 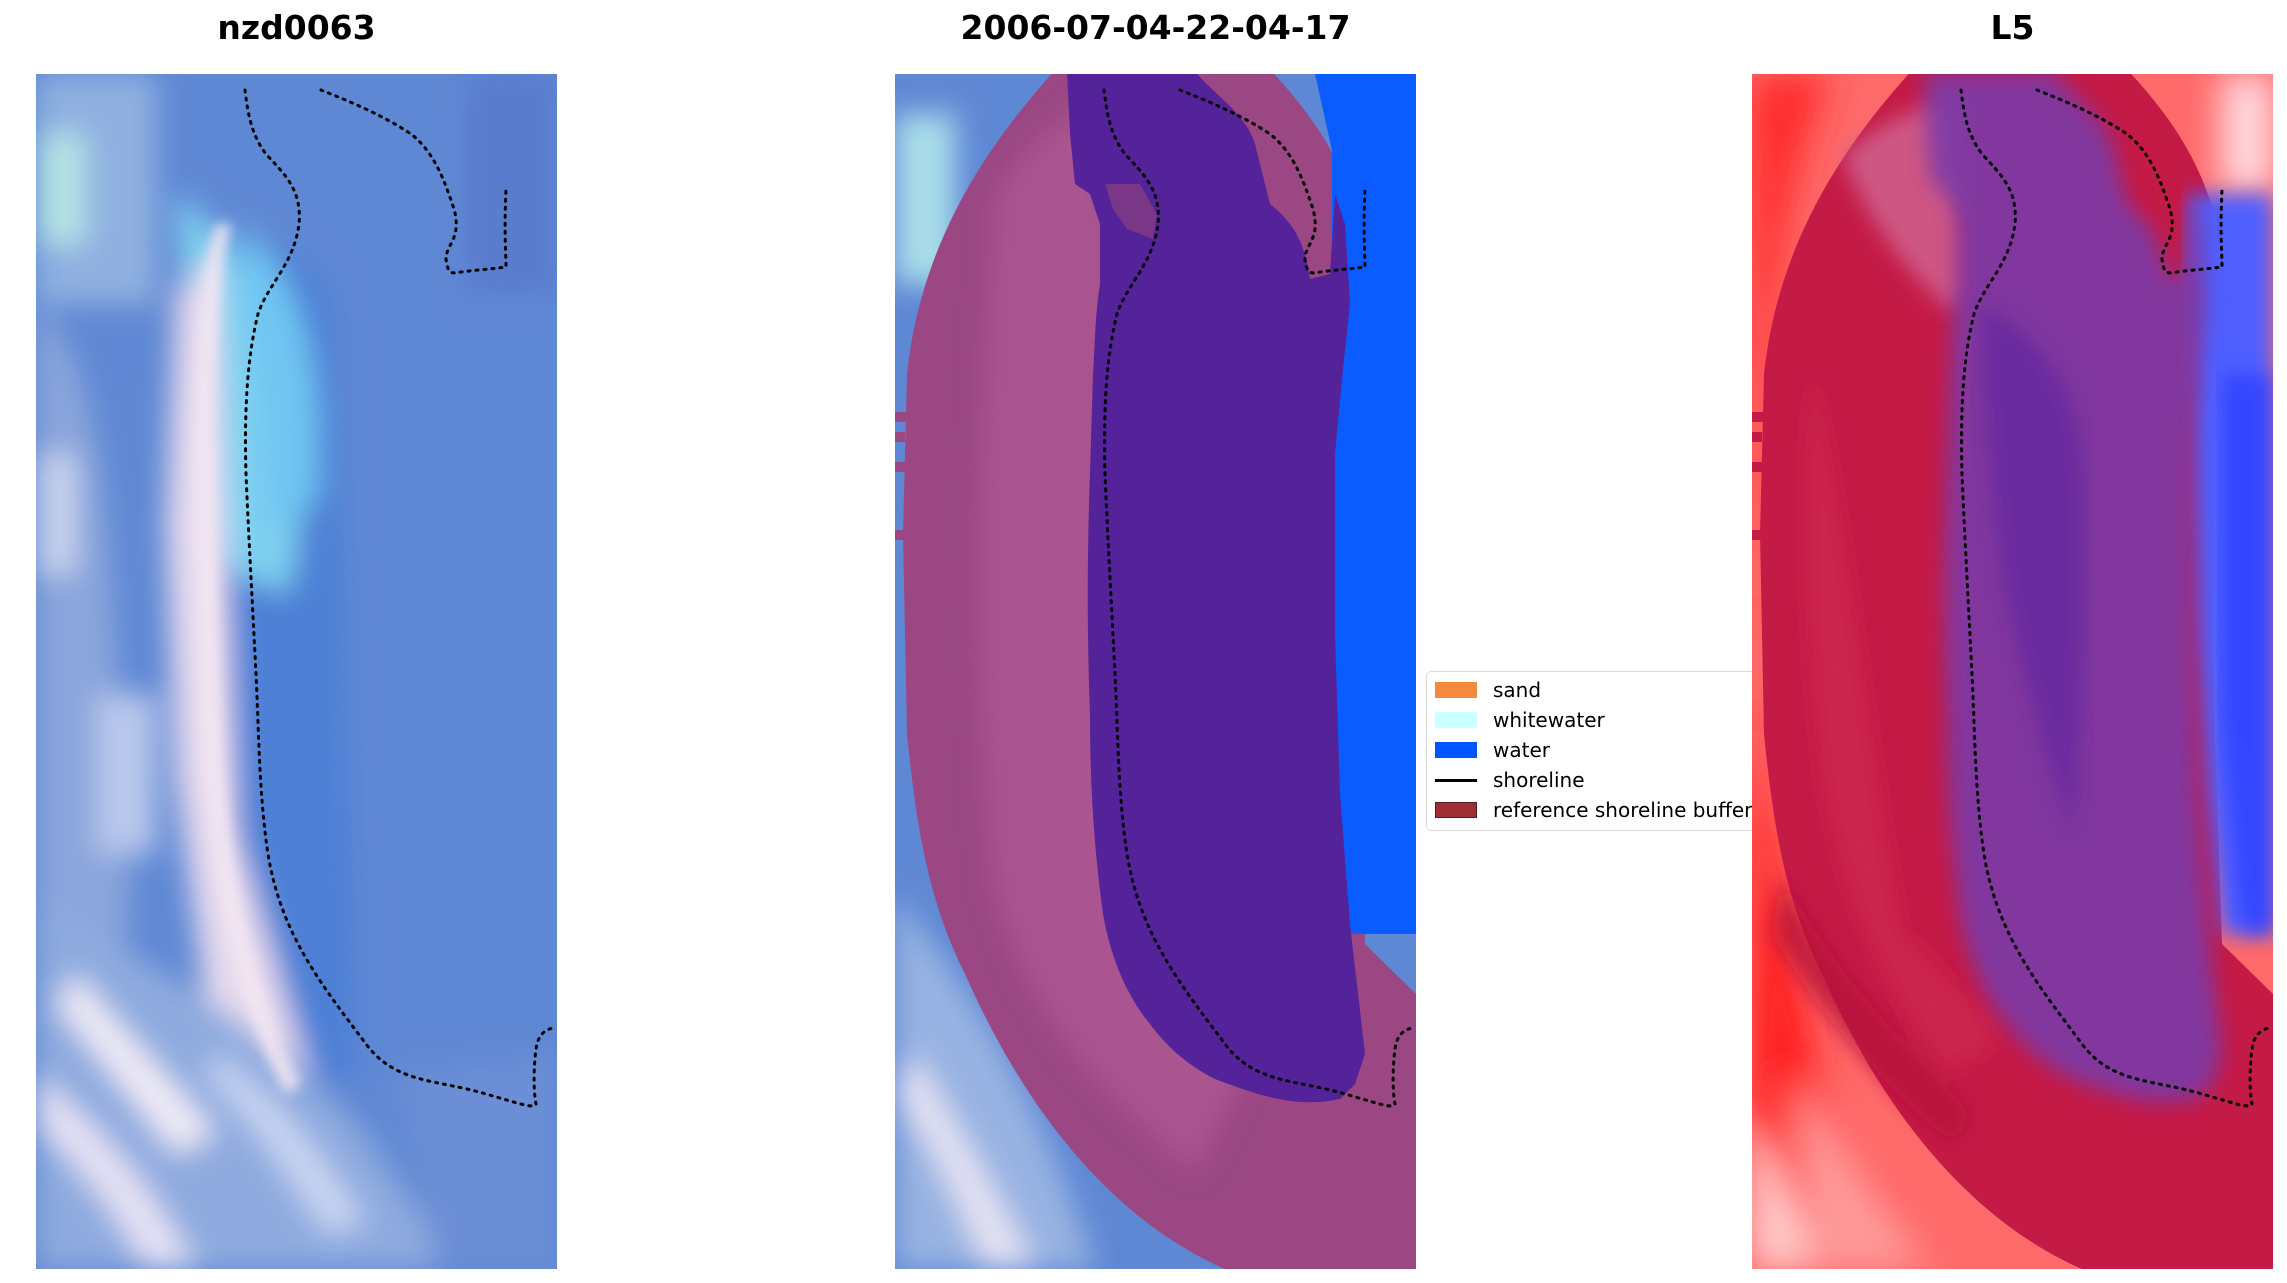 What do you see at coordinates (1155, 27) in the screenshot?
I see `panel-title-classified: 2006-07-04-22-04-17` at bounding box center [1155, 27].